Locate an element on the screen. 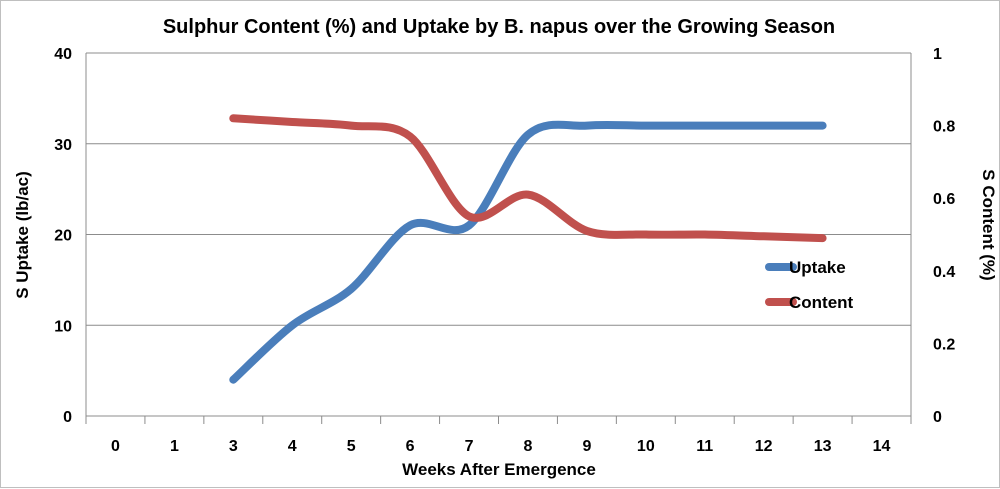 This screenshot has height=489, width=1000. x-tick-label: 9 is located at coordinates (586, 446).